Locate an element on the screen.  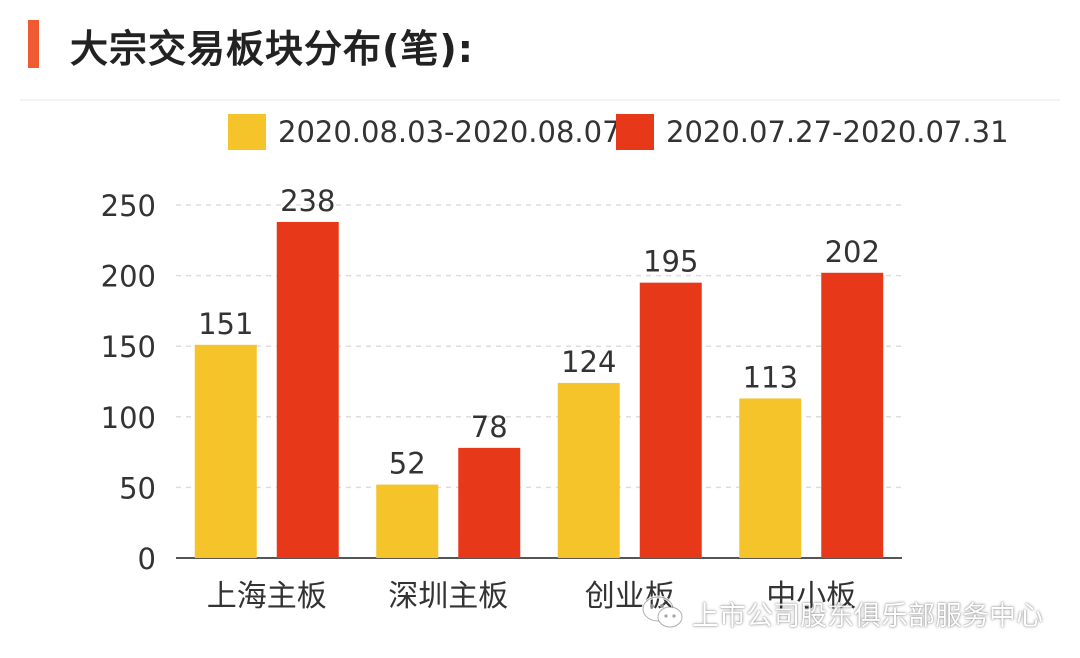
x-tick-label: 深圳主板 is located at coordinates (448, 596).